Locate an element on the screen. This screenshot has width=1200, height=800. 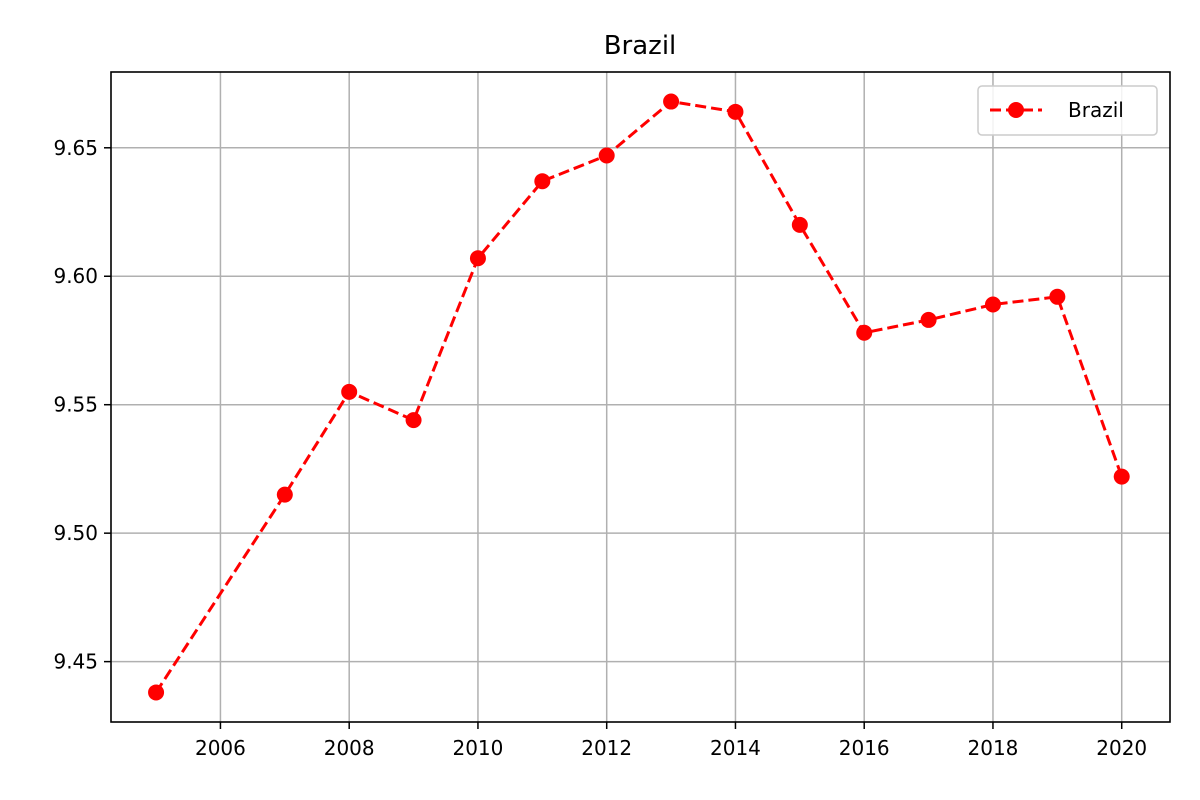
y-tick-label: 9.45 is located at coordinates (75, 662).